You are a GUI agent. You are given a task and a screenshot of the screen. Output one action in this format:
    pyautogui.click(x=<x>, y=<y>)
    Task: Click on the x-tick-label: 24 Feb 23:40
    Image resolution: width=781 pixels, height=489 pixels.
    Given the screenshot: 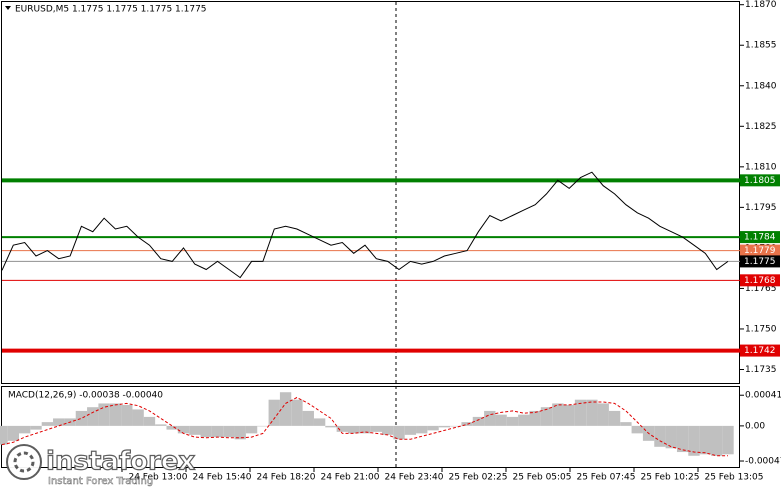 What is the action you would take?
    pyautogui.click(x=413, y=478)
    